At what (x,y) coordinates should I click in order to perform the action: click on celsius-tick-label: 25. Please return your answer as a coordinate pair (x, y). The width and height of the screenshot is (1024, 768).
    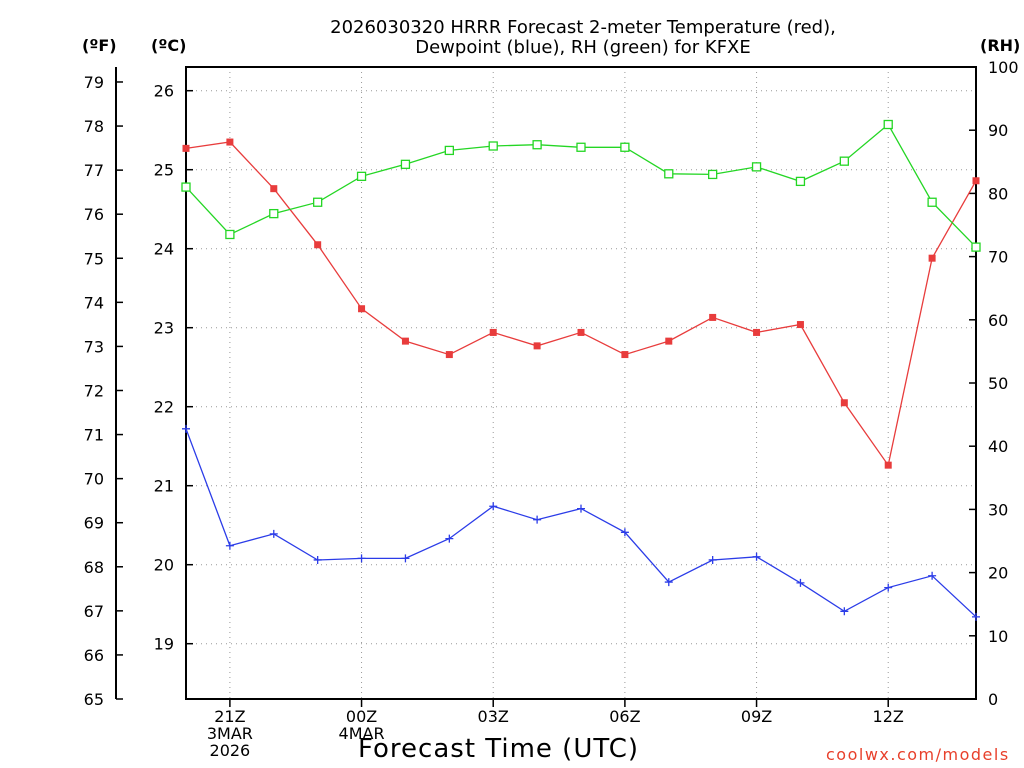
    Looking at the image, I should click on (164, 170).